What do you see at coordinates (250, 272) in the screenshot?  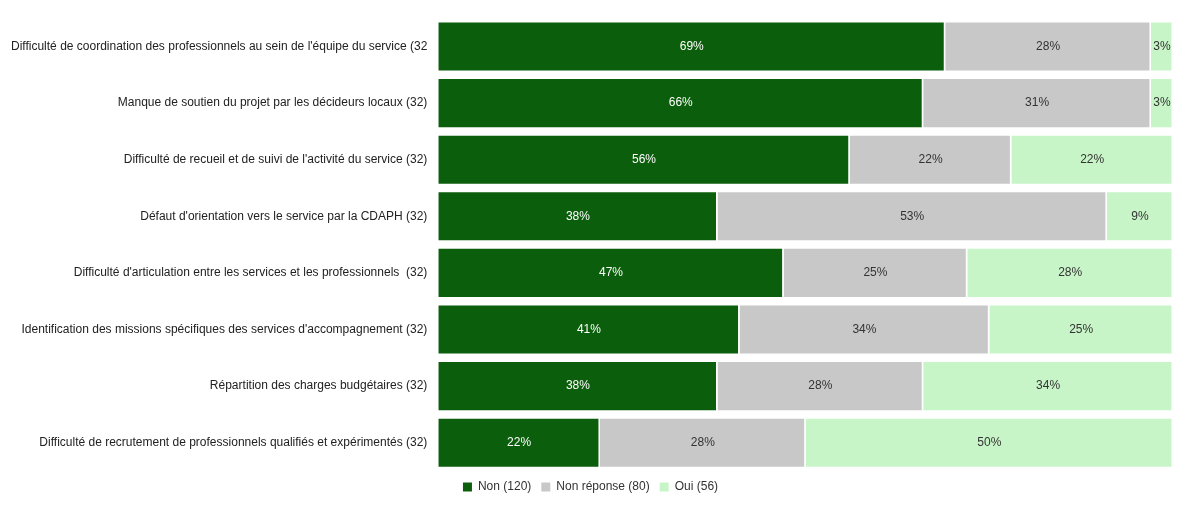 I see `y-tick-label: Difficulté d'articulation entre les services et les professionnels (32)` at bounding box center [250, 272].